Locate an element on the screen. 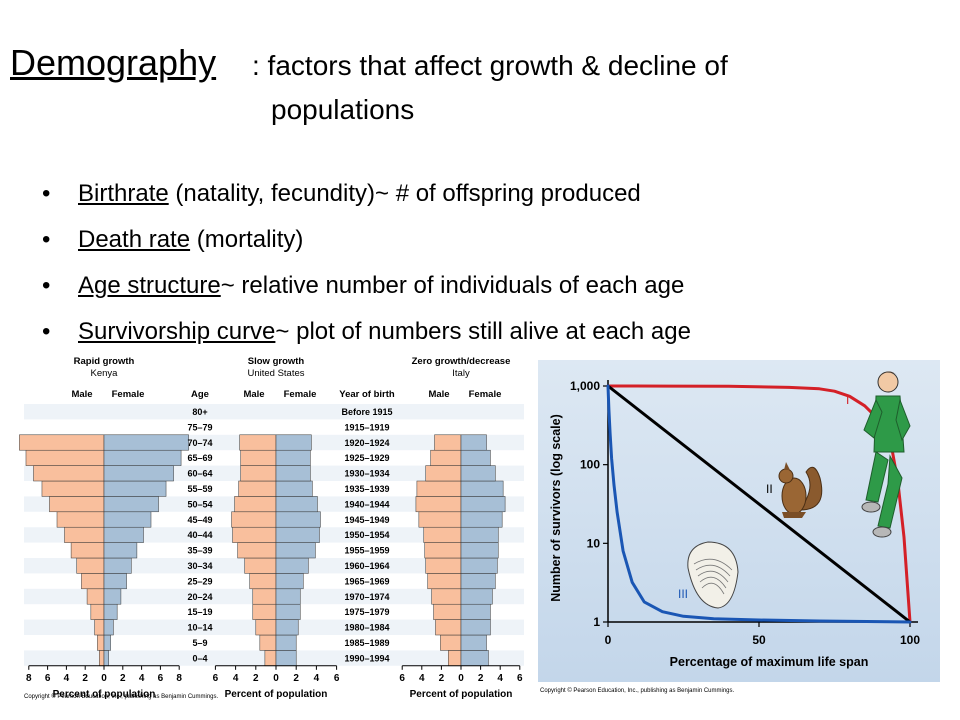 The height and width of the screenshot is (720, 960). survivorship-x-tick-label: 50 is located at coordinates (759, 640).